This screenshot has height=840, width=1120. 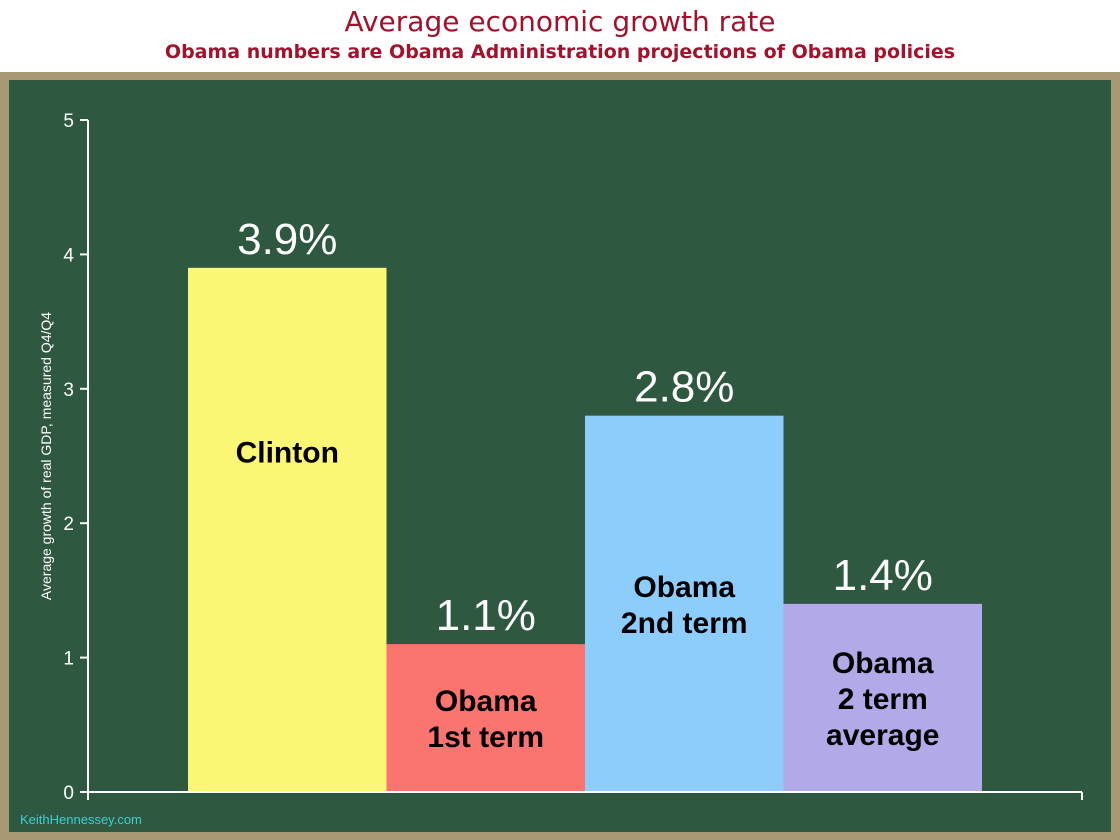 What do you see at coordinates (882, 735) in the screenshot?
I see `bar-category-label-4-line-3: average` at bounding box center [882, 735].